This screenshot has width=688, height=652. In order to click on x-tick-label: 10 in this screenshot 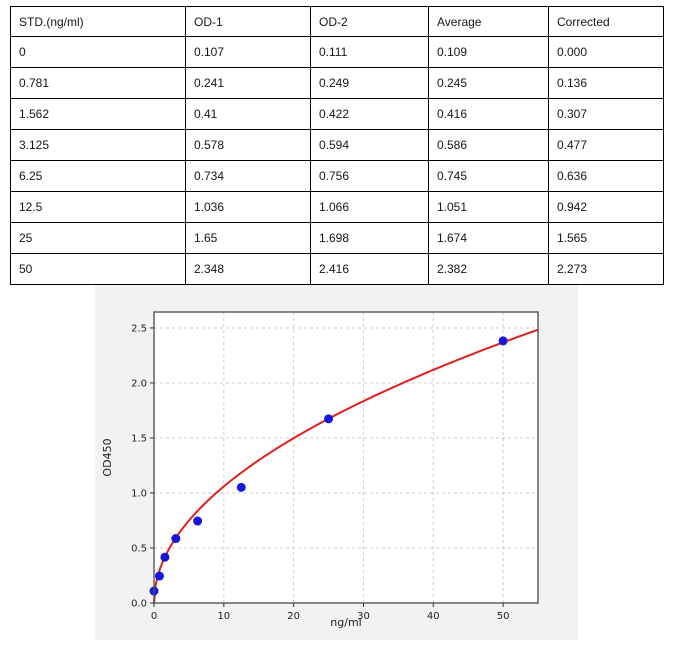, I will do `click(223, 616)`.